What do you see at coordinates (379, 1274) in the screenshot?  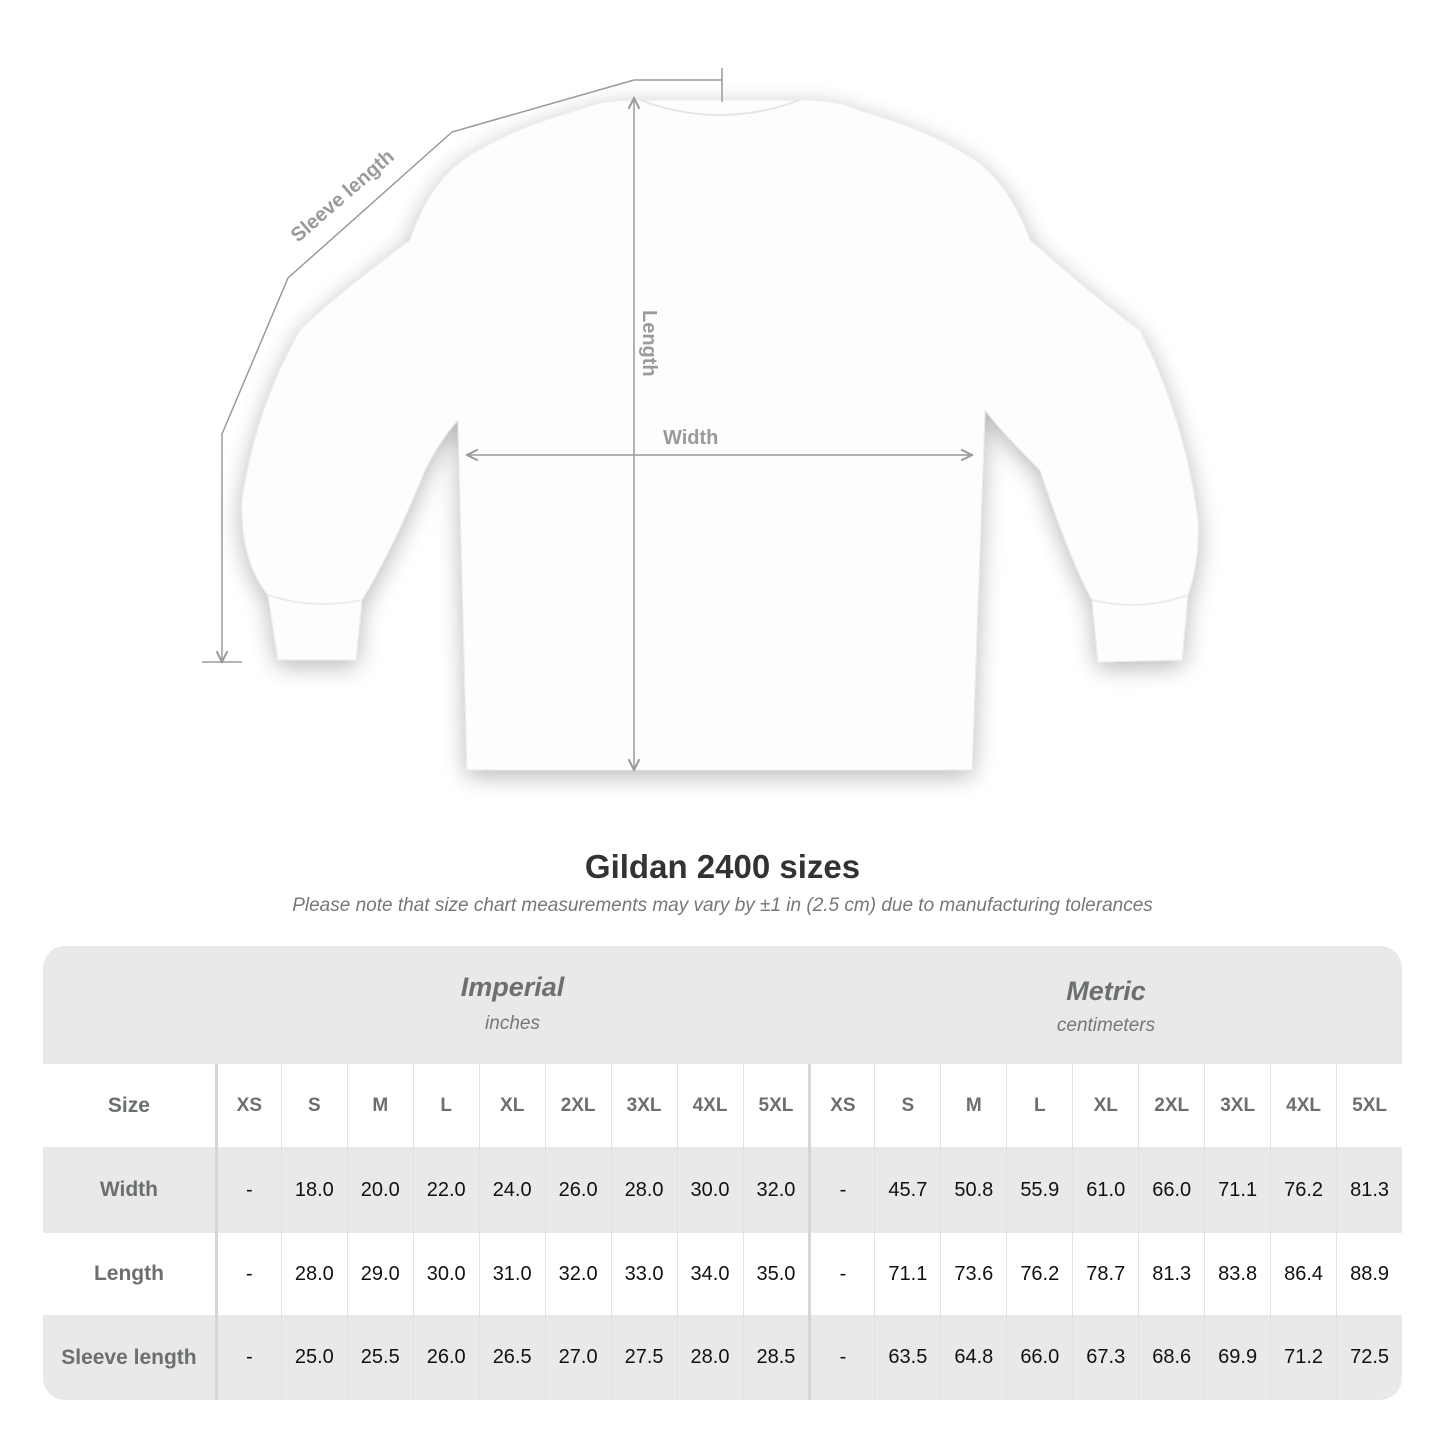 I see `imperial-value-cell: 29.0` at bounding box center [379, 1274].